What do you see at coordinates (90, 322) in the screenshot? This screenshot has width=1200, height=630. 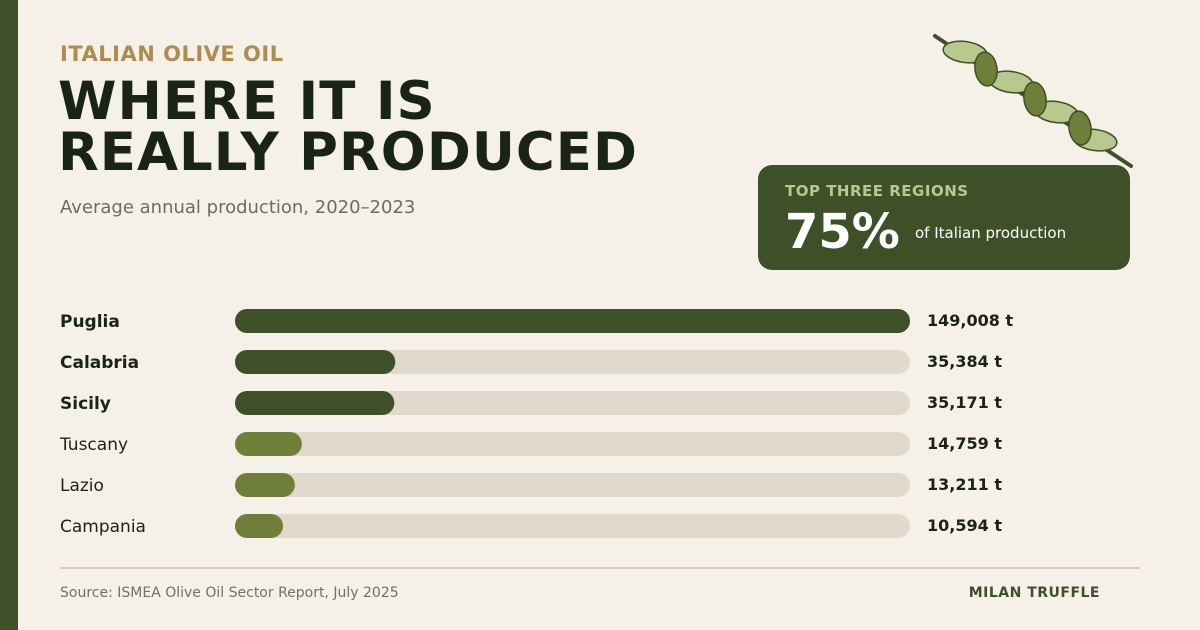 I see `category-label: Puglia` at bounding box center [90, 322].